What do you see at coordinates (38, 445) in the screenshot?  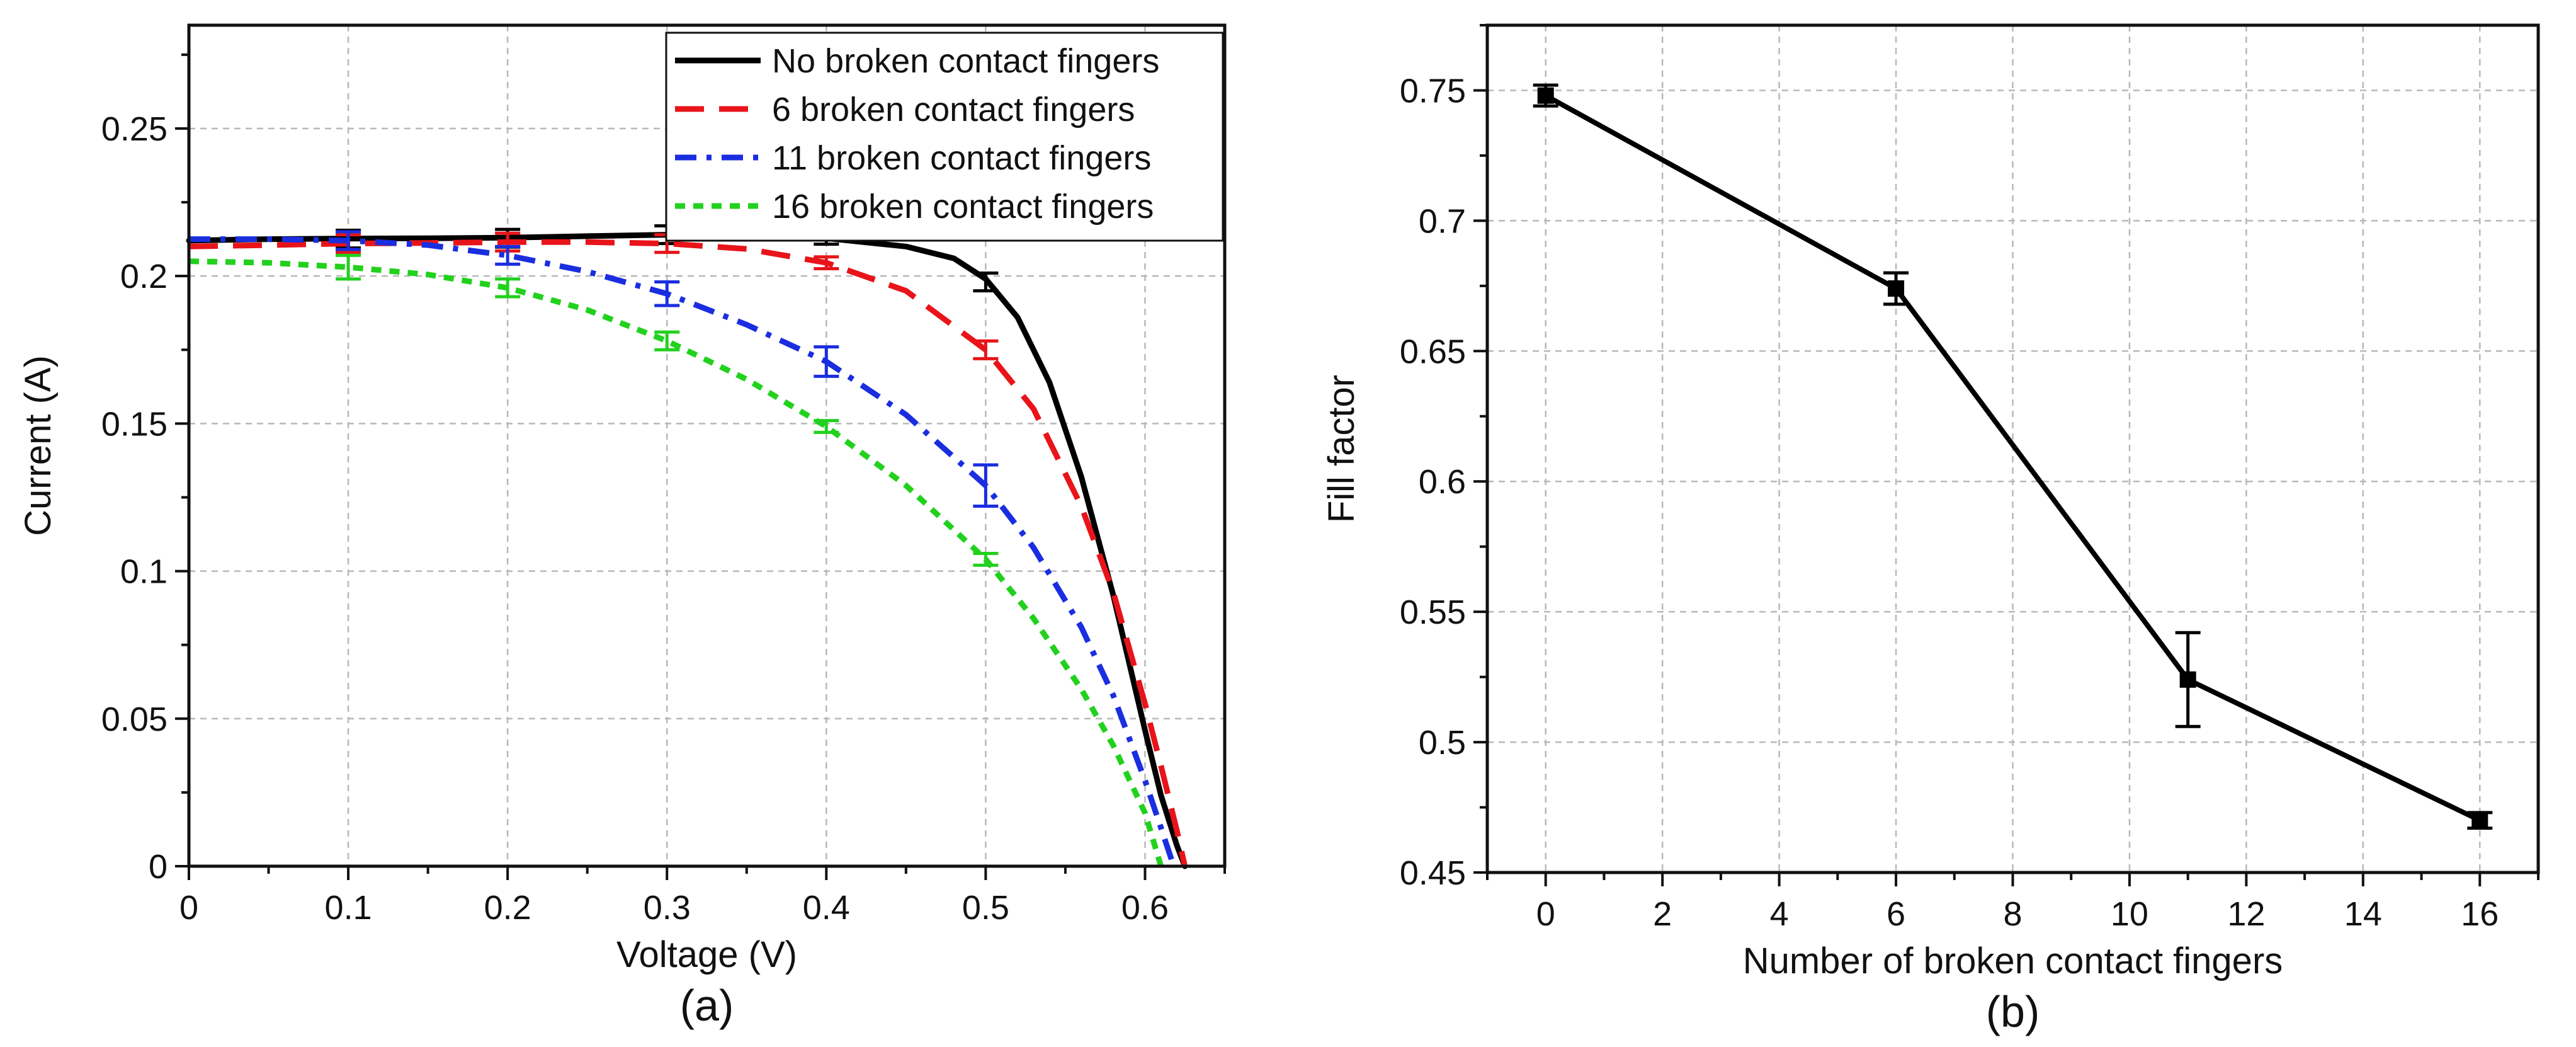 I see `y-axis-title: Current (A)` at bounding box center [38, 445].